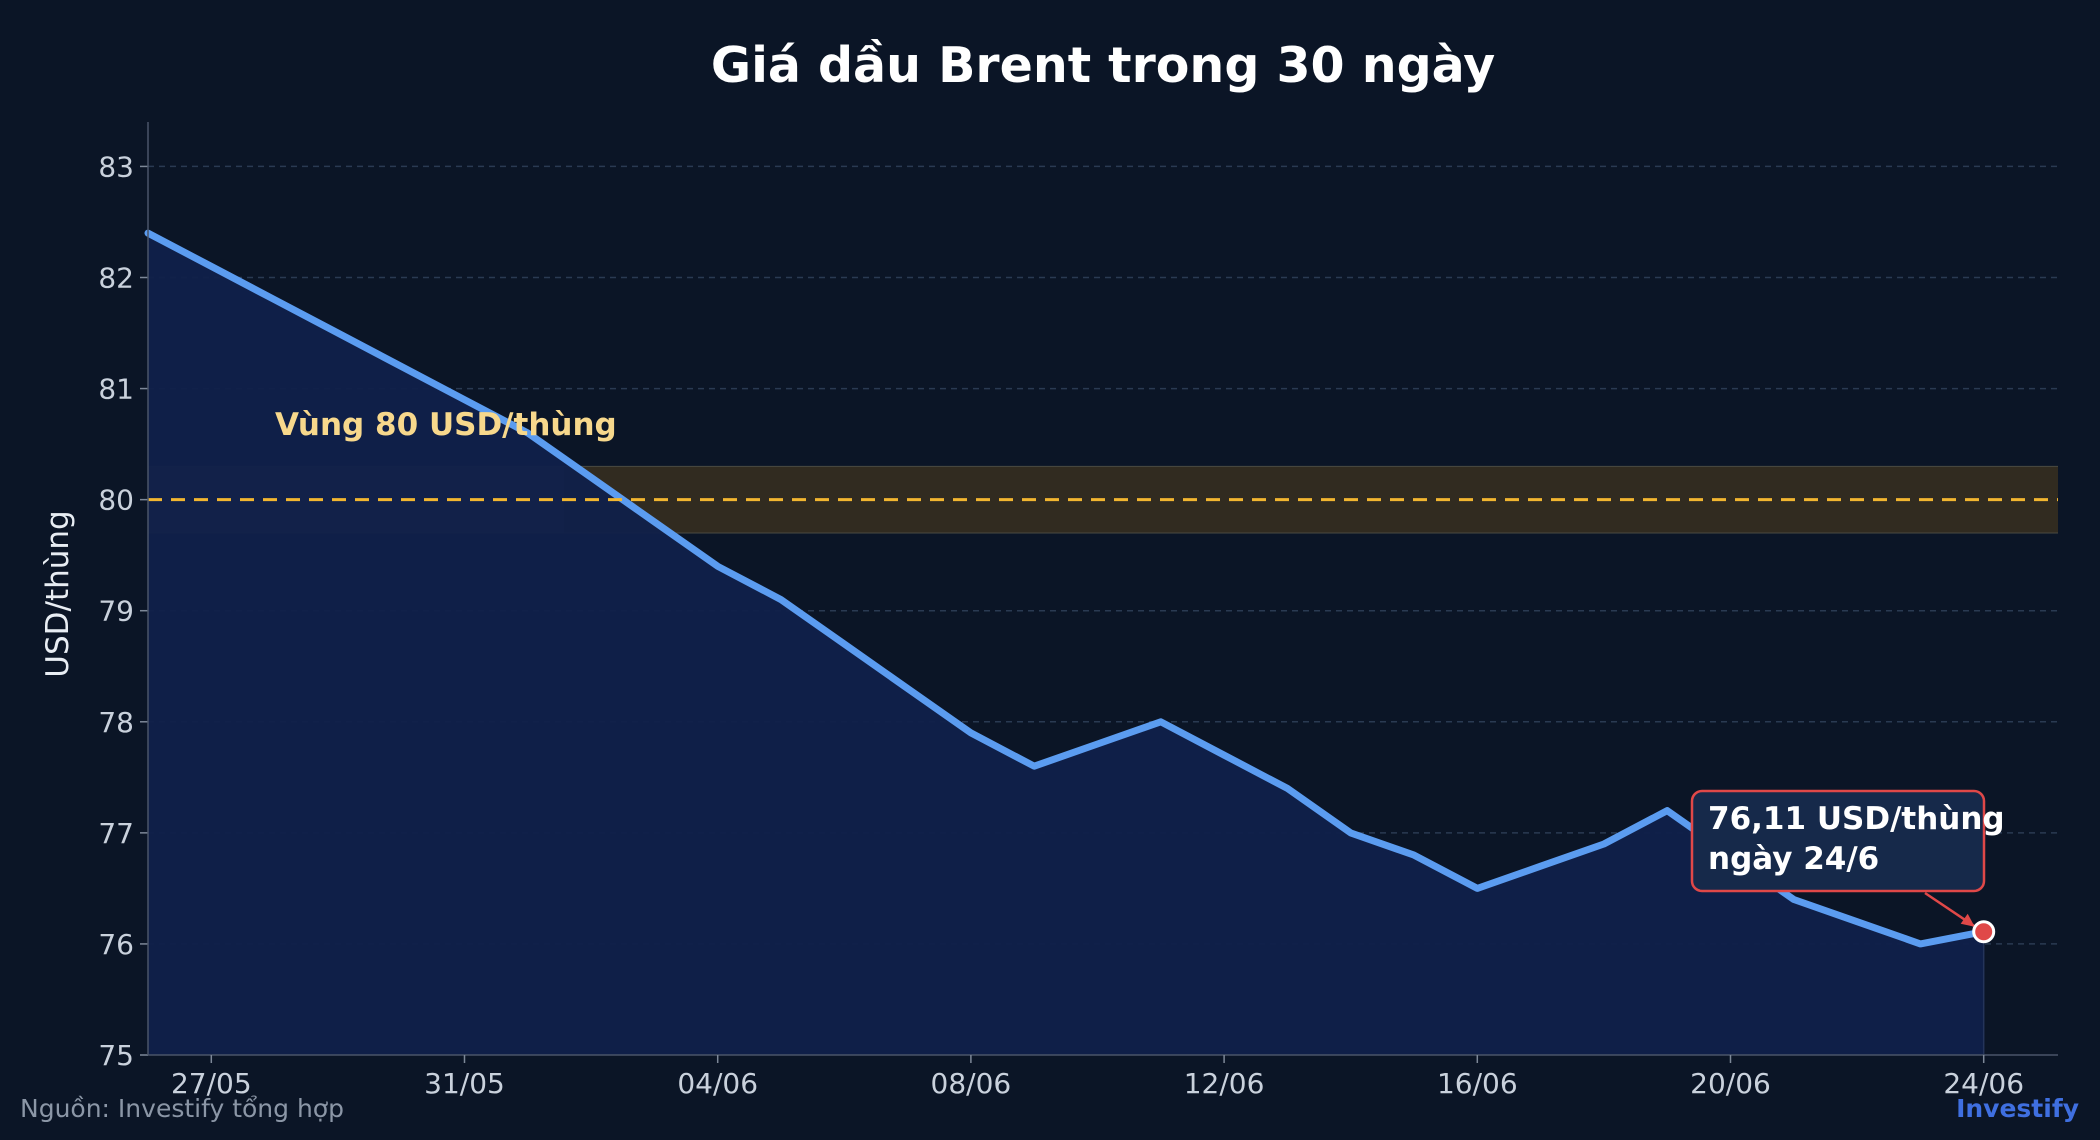 This screenshot has height=1140, width=2100. I want to click on annotation-group: 76,11 USD/thùng ngày 24/6, so click(1847, 866).